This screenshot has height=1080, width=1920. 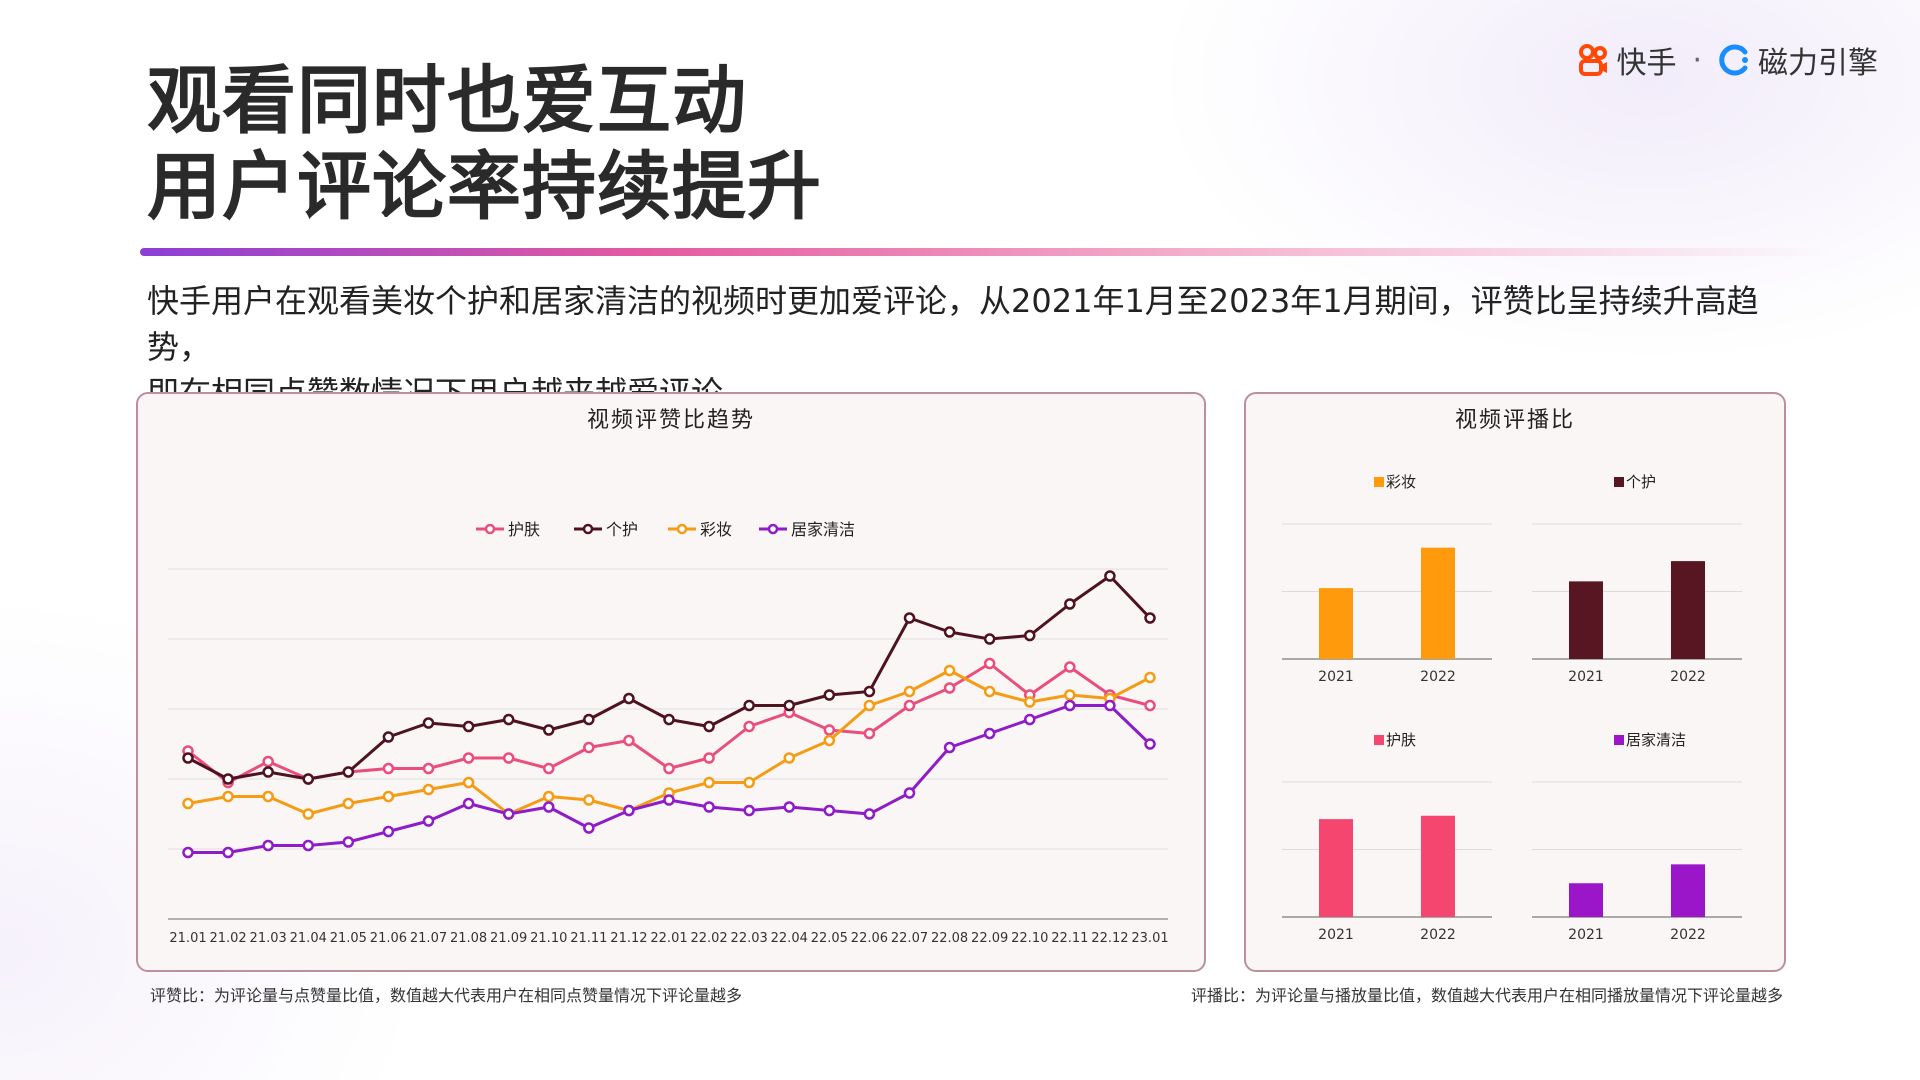 What do you see at coordinates (1109, 938) in the screenshot?
I see `x-tick-label: 22.12` at bounding box center [1109, 938].